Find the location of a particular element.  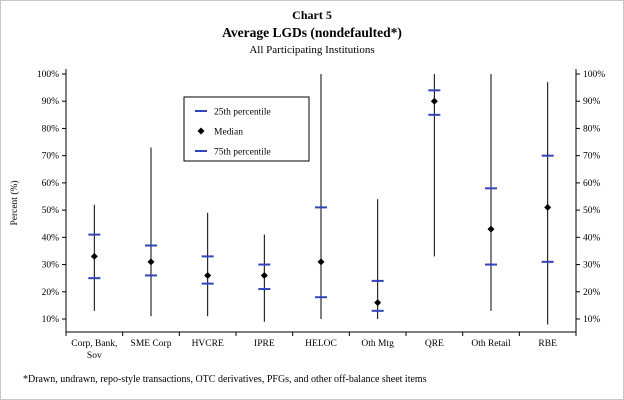

legend: 25th percentile Median 75th percentile is located at coordinates (246, 129).